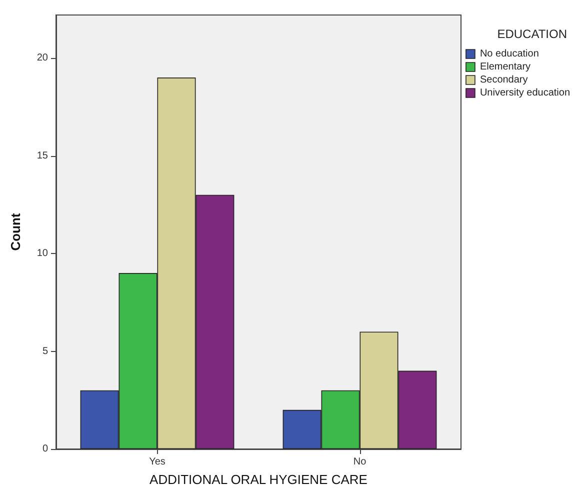  I want to click on legend-label: Secondary, so click(504, 80).